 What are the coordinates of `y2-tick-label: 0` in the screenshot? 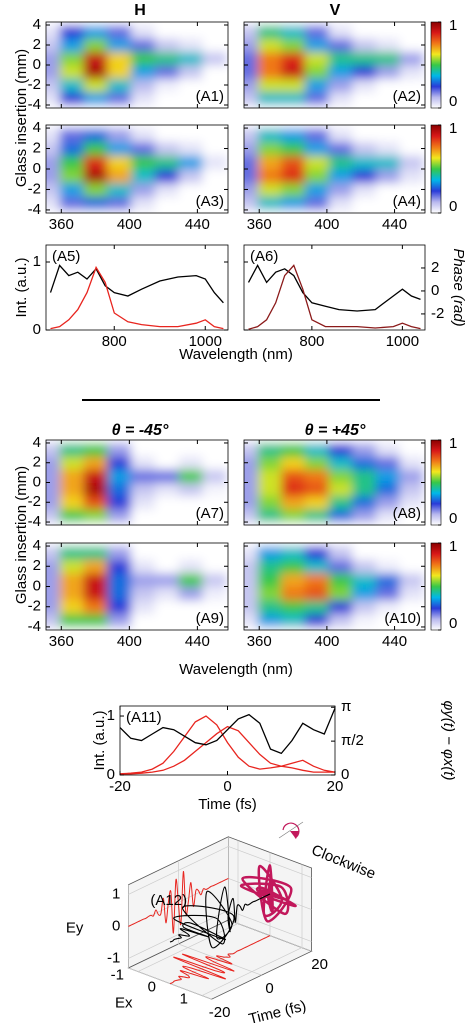 It's located at (345, 774).